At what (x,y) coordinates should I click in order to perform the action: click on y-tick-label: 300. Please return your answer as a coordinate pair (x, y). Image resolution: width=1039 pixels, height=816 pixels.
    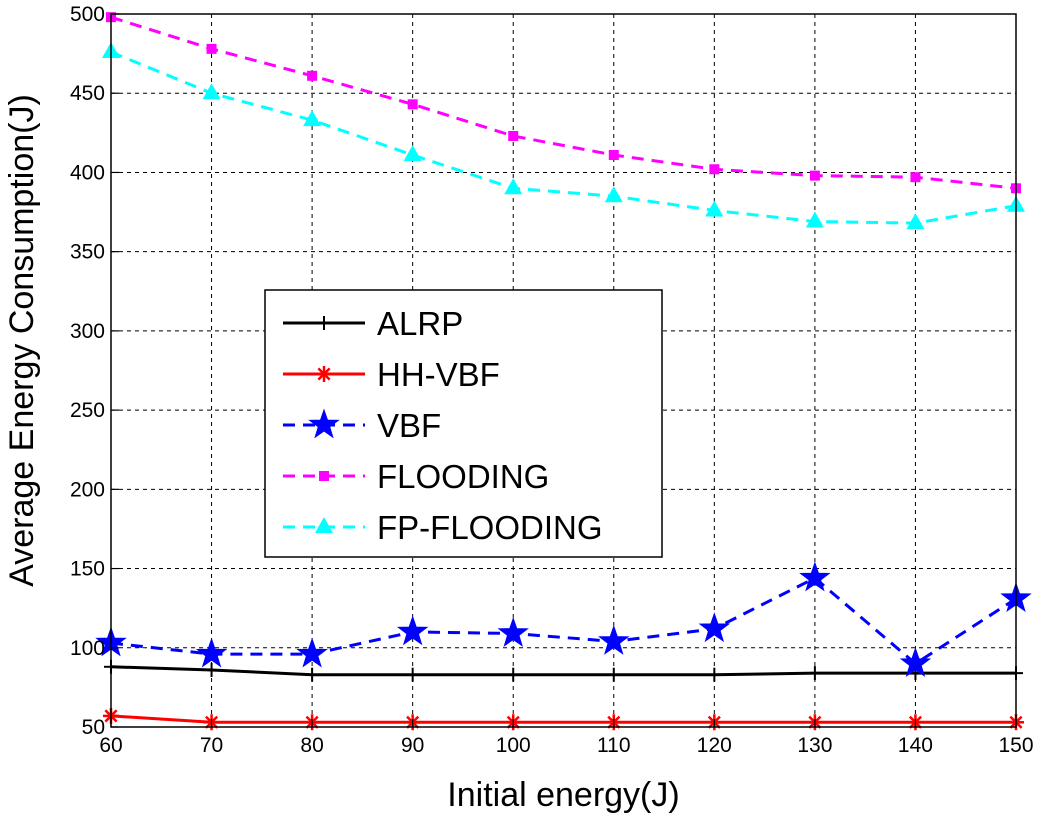
    Looking at the image, I should click on (87, 331).